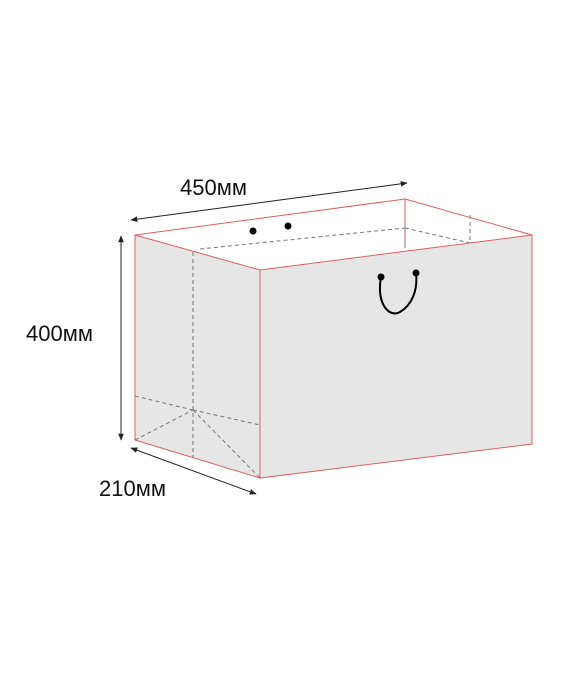 This screenshot has height=675, width=564. I want to click on height-label: 400мм, so click(59, 333).